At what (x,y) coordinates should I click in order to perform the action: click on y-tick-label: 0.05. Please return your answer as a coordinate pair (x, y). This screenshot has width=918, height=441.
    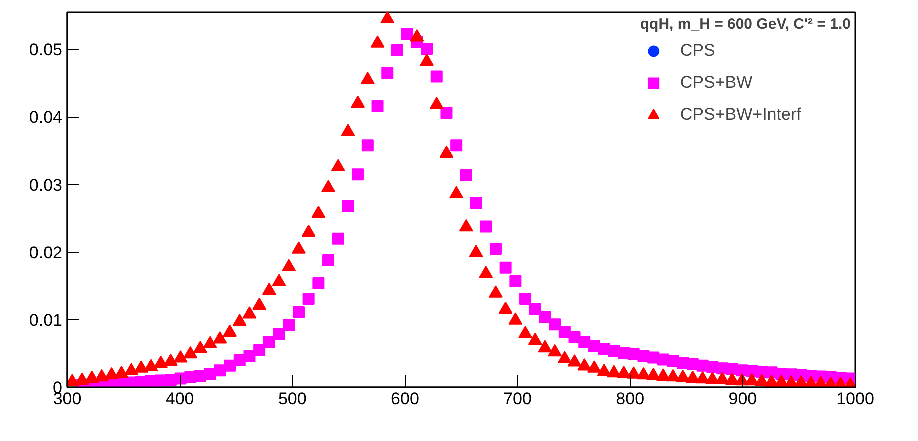
    Looking at the image, I should click on (46, 50).